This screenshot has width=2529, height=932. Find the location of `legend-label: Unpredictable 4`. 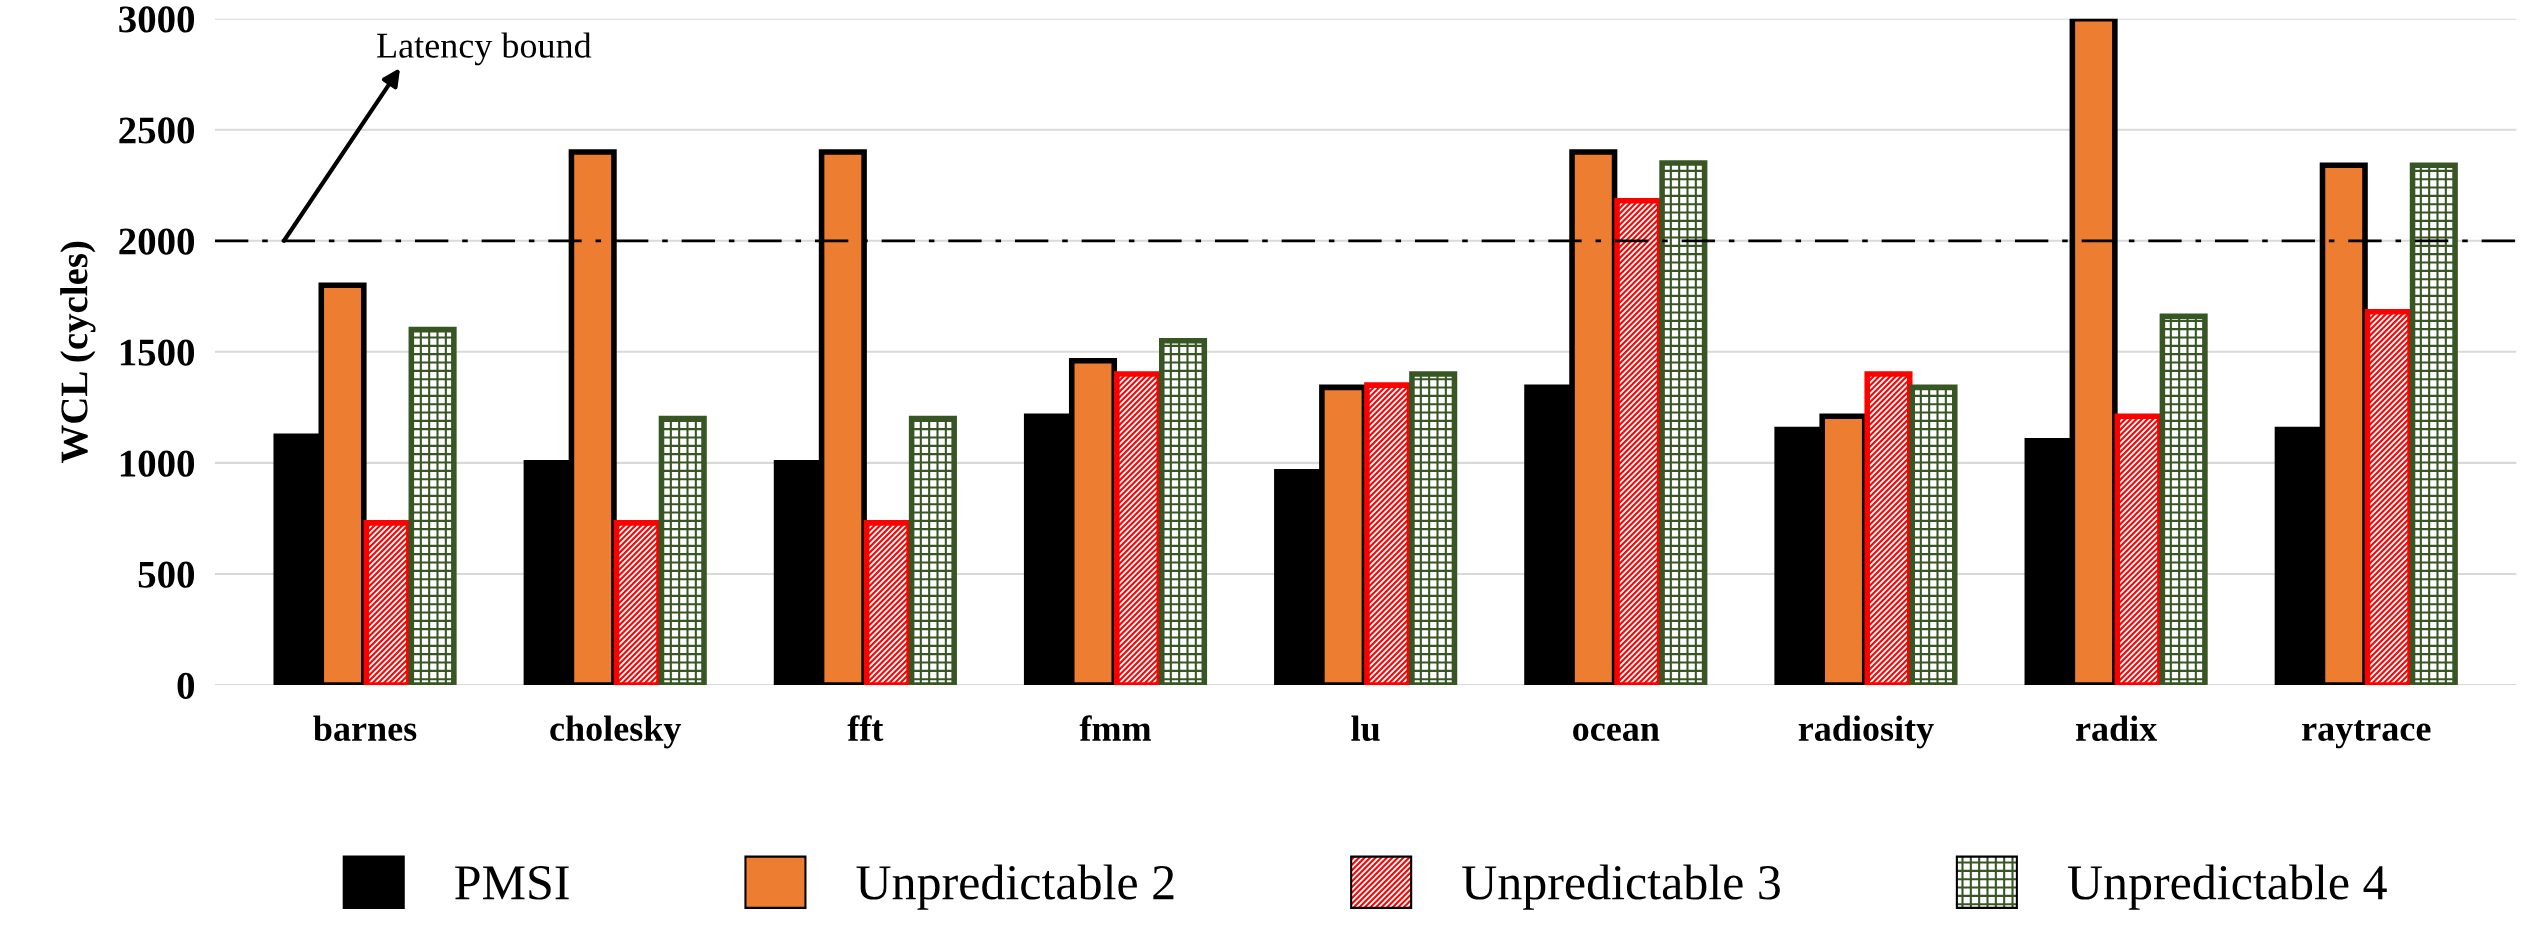

legend-label: Unpredictable 4 is located at coordinates (2227, 887).